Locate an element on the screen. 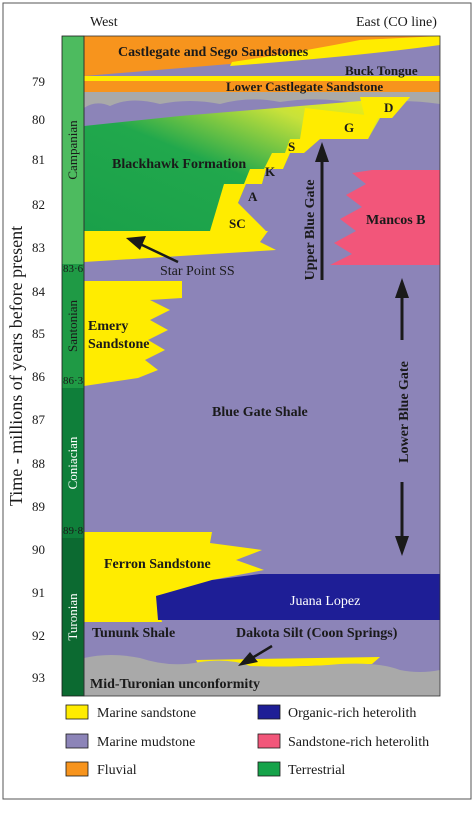 The height and width of the screenshot is (822, 474). label-a: A is located at coordinates (253, 196).